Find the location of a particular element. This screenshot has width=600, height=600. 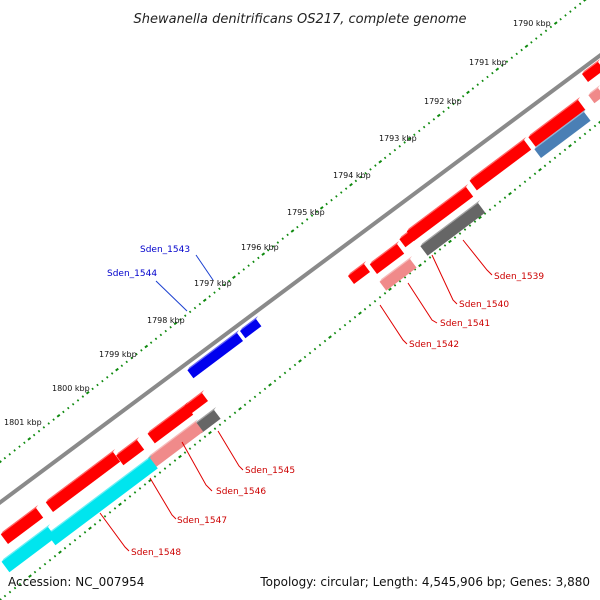

gene-red-d is located at coordinates (440, 214).